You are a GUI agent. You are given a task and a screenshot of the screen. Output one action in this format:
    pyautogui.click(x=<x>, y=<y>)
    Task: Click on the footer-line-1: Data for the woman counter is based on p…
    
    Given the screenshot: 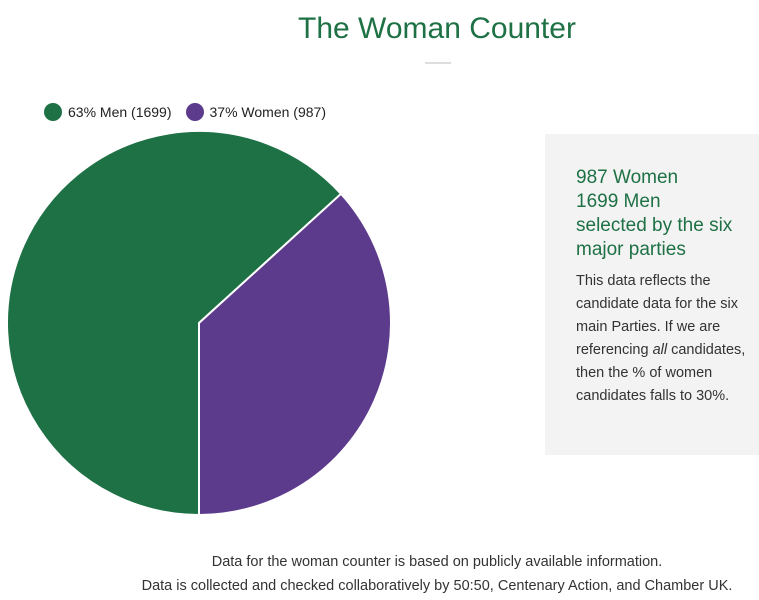 What is the action you would take?
    pyautogui.click(x=437, y=562)
    